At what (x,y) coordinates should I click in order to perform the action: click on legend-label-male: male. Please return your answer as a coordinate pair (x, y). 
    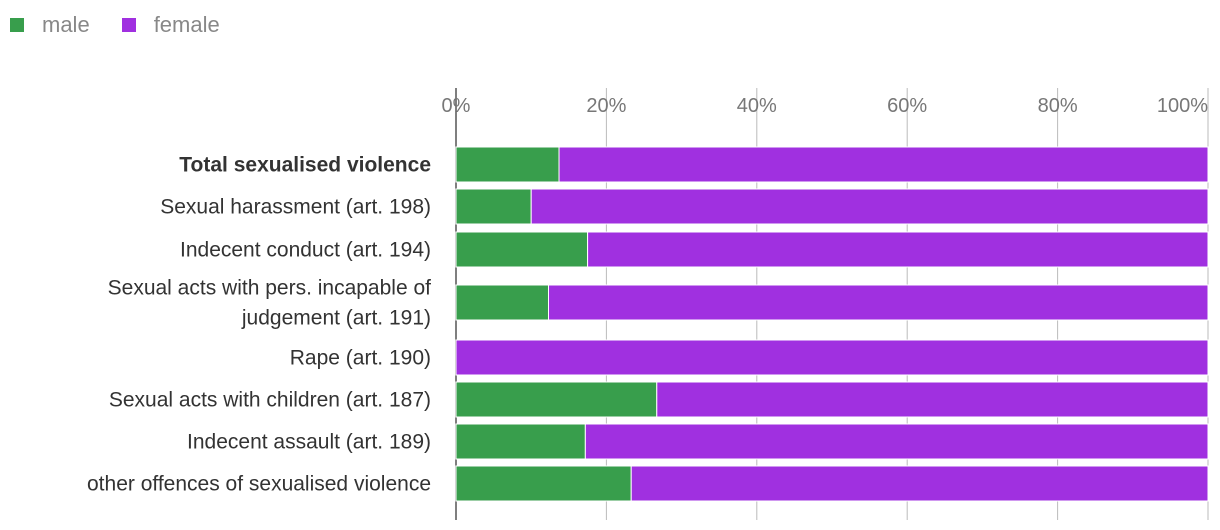
    Looking at the image, I should click on (66, 24).